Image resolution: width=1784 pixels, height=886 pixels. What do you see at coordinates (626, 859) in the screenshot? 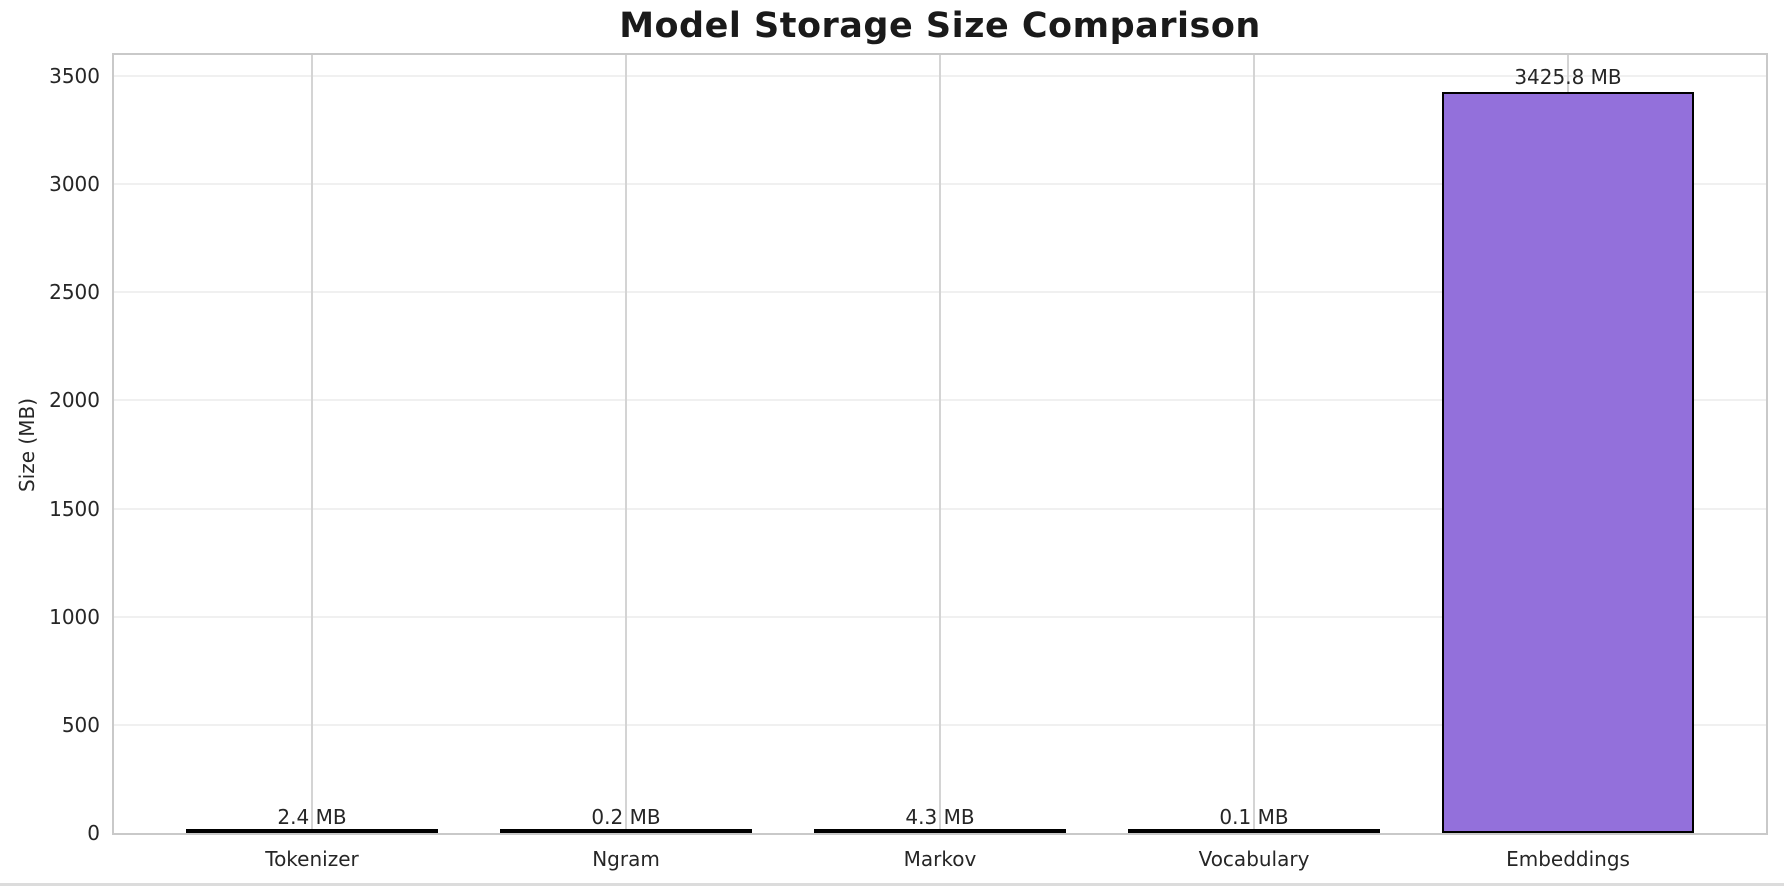
I see `x-tick-label-ngram: Ngram` at bounding box center [626, 859].